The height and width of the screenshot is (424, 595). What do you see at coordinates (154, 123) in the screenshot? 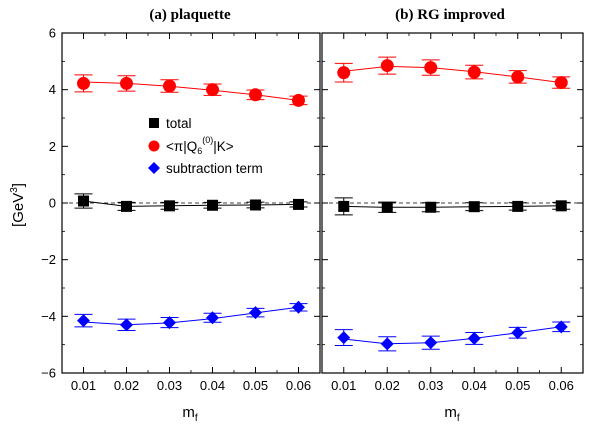
I see `legend-marker-total` at bounding box center [154, 123].